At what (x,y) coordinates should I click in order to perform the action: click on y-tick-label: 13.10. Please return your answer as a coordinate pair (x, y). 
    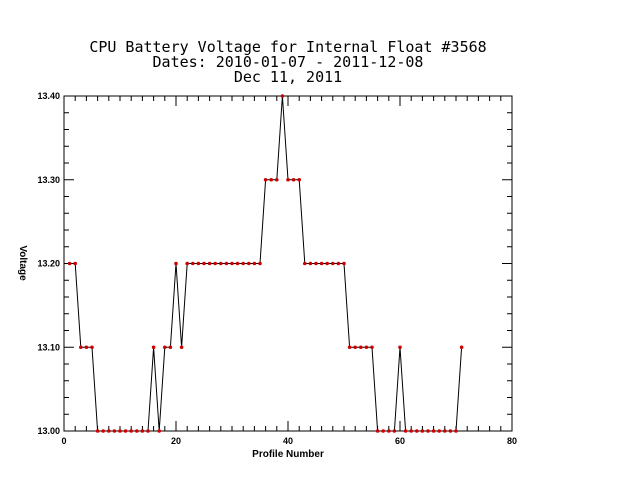
    Looking at the image, I should click on (48, 347).